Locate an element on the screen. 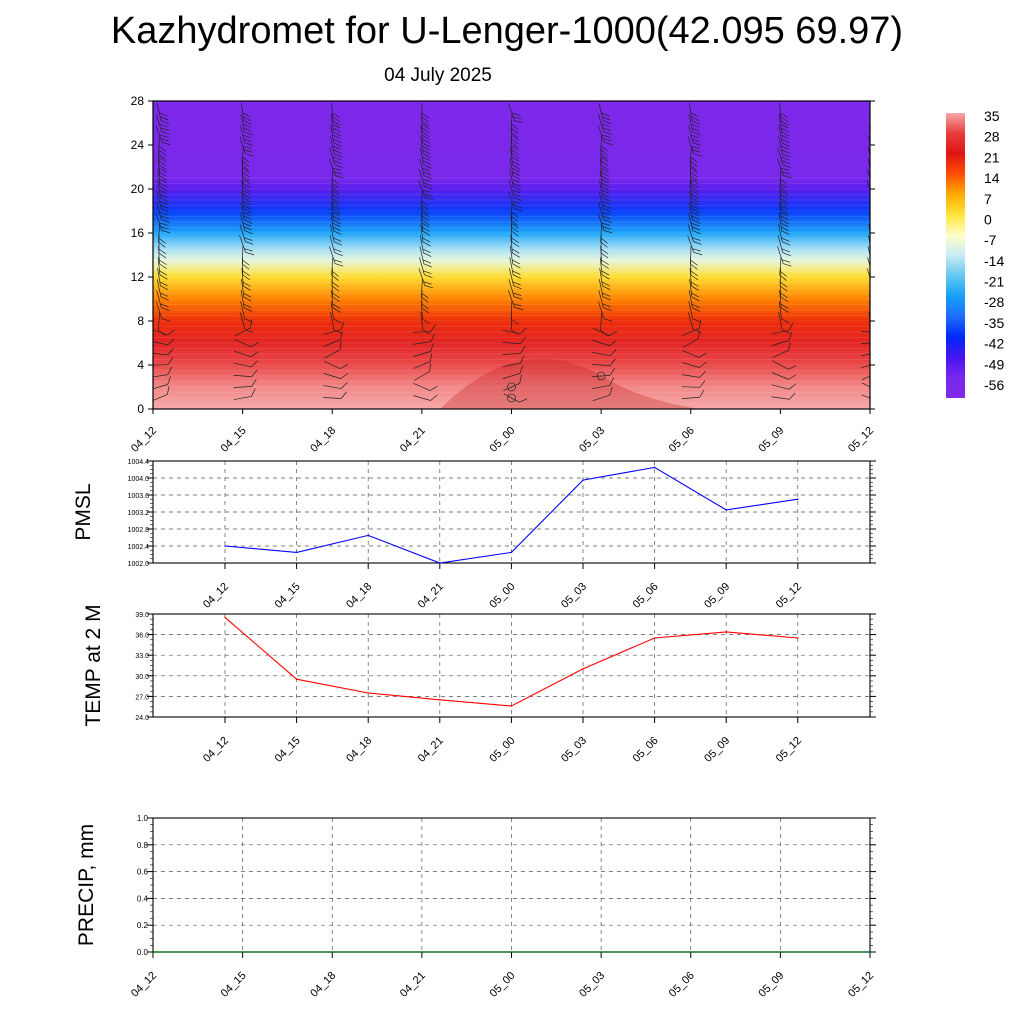  colorbar-label: 28 is located at coordinates (992, 137).